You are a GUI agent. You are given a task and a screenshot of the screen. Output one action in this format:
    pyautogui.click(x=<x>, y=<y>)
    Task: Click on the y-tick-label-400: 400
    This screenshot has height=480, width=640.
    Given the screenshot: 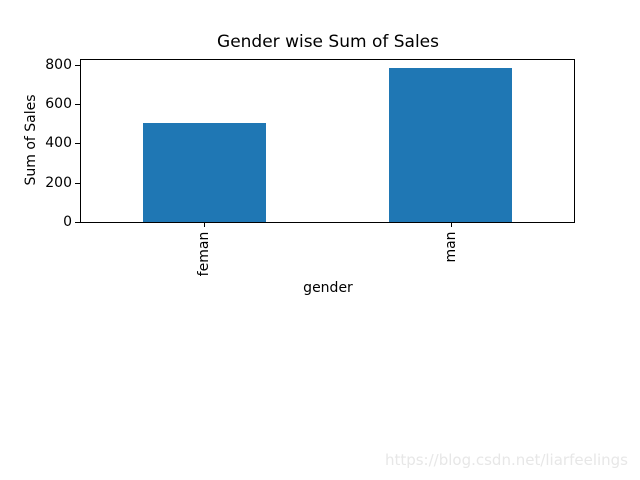 What is the action you would take?
    pyautogui.click(x=58, y=143)
    